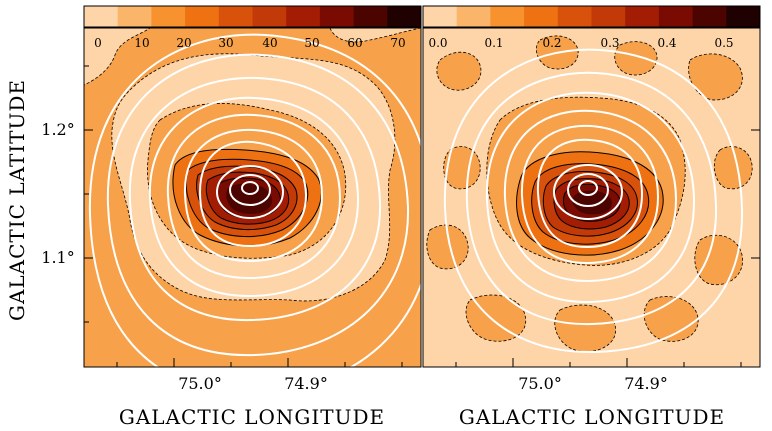  I want to click on left-cb-tick: 10, so click(141, 43).